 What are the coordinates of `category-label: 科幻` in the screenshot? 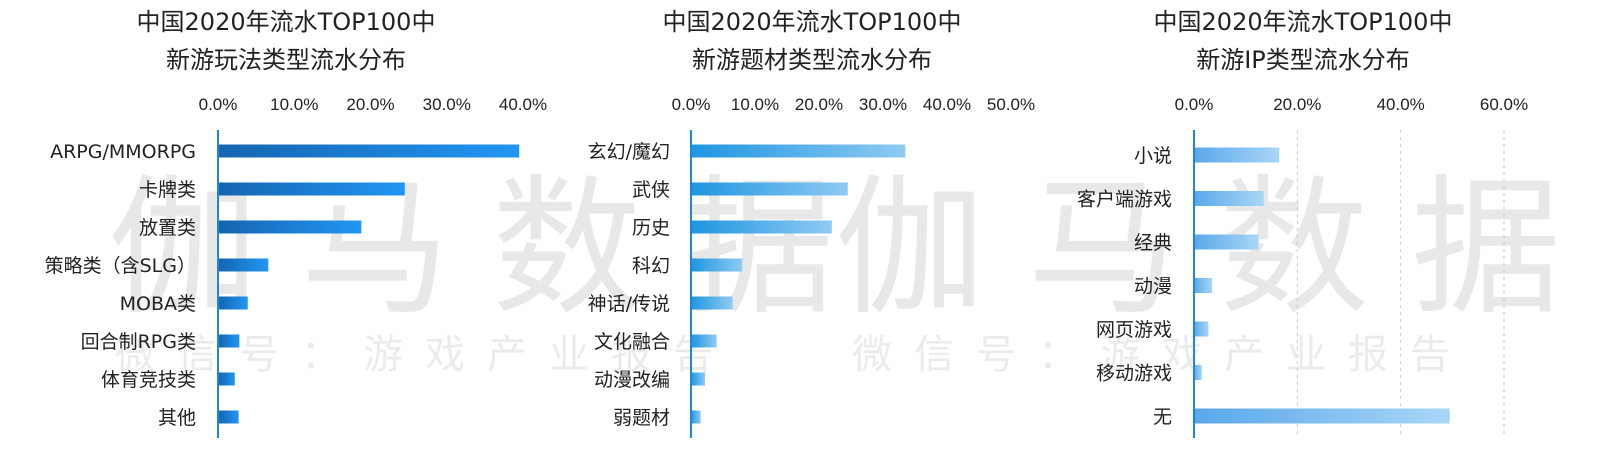 It's located at (651, 266).